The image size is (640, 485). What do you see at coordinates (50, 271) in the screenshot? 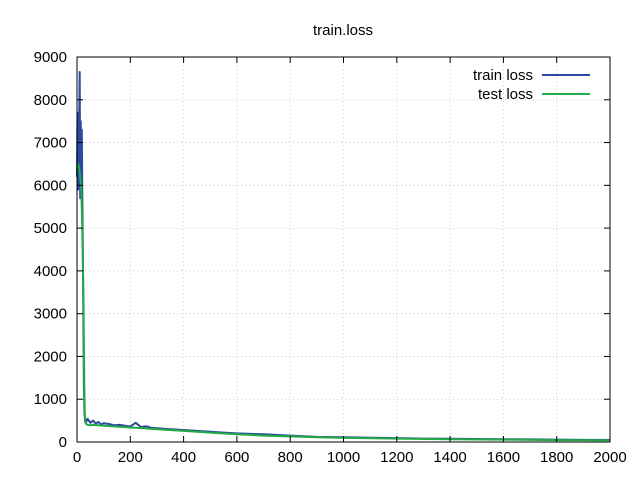
I see `y-tick-label: 4000` at bounding box center [50, 271].